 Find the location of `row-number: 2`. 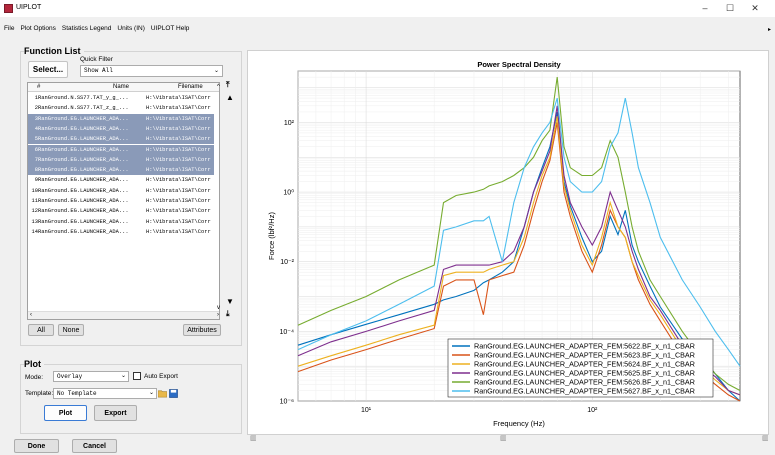

row-number: 2 is located at coordinates (36, 108).